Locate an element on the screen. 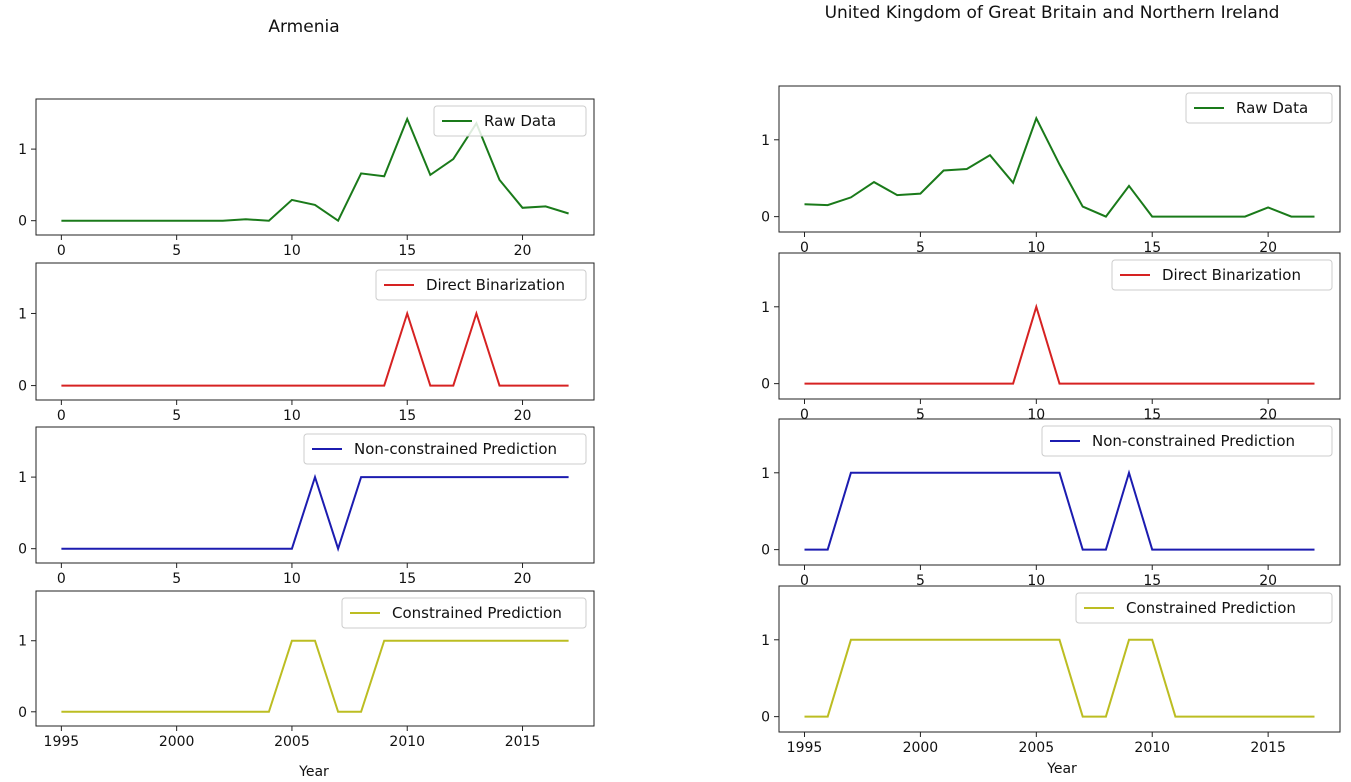 This screenshot has width=1351, height=782. left-x-axis-label: Year is located at coordinates (313, 771).